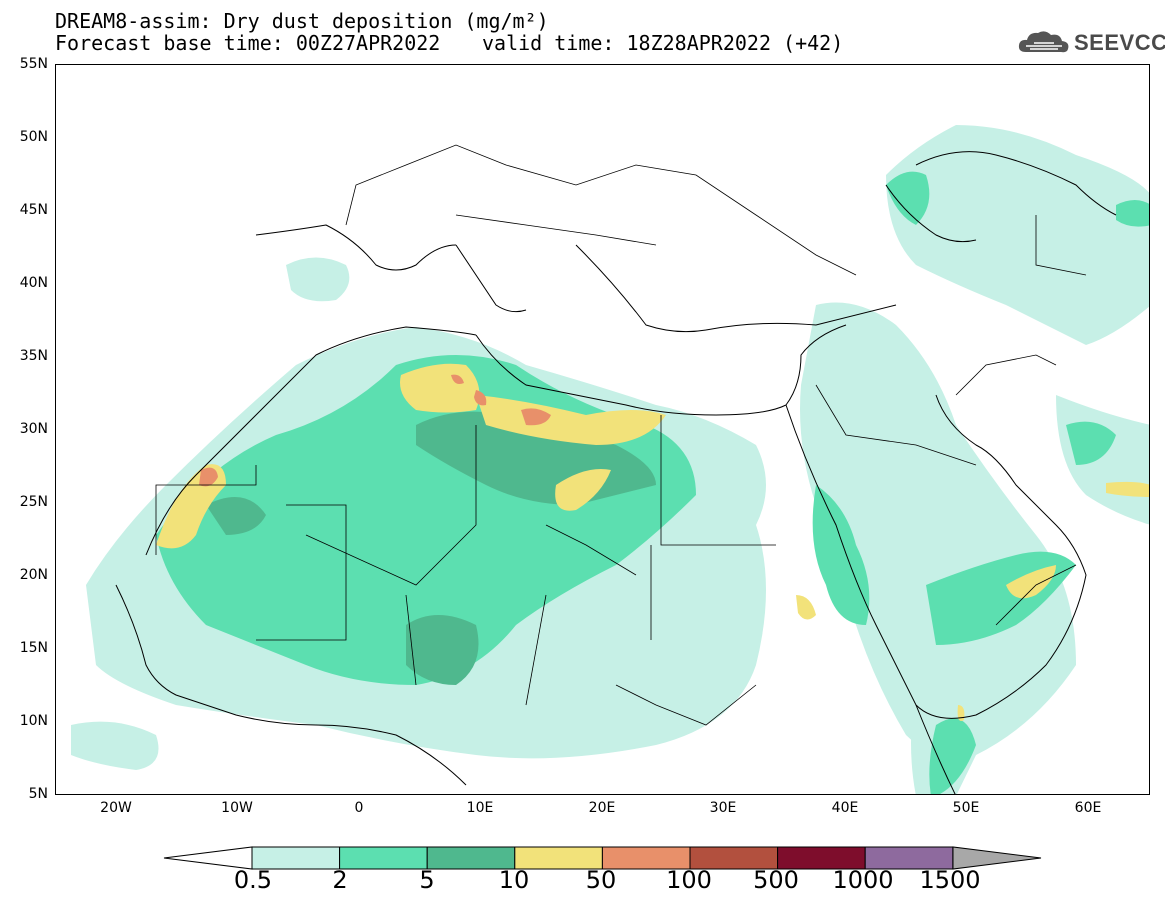 This screenshot has width=1165, height=907. I want to click on valid-time: valid time: 18Z28APR2022 (+42), so click(663, 43).